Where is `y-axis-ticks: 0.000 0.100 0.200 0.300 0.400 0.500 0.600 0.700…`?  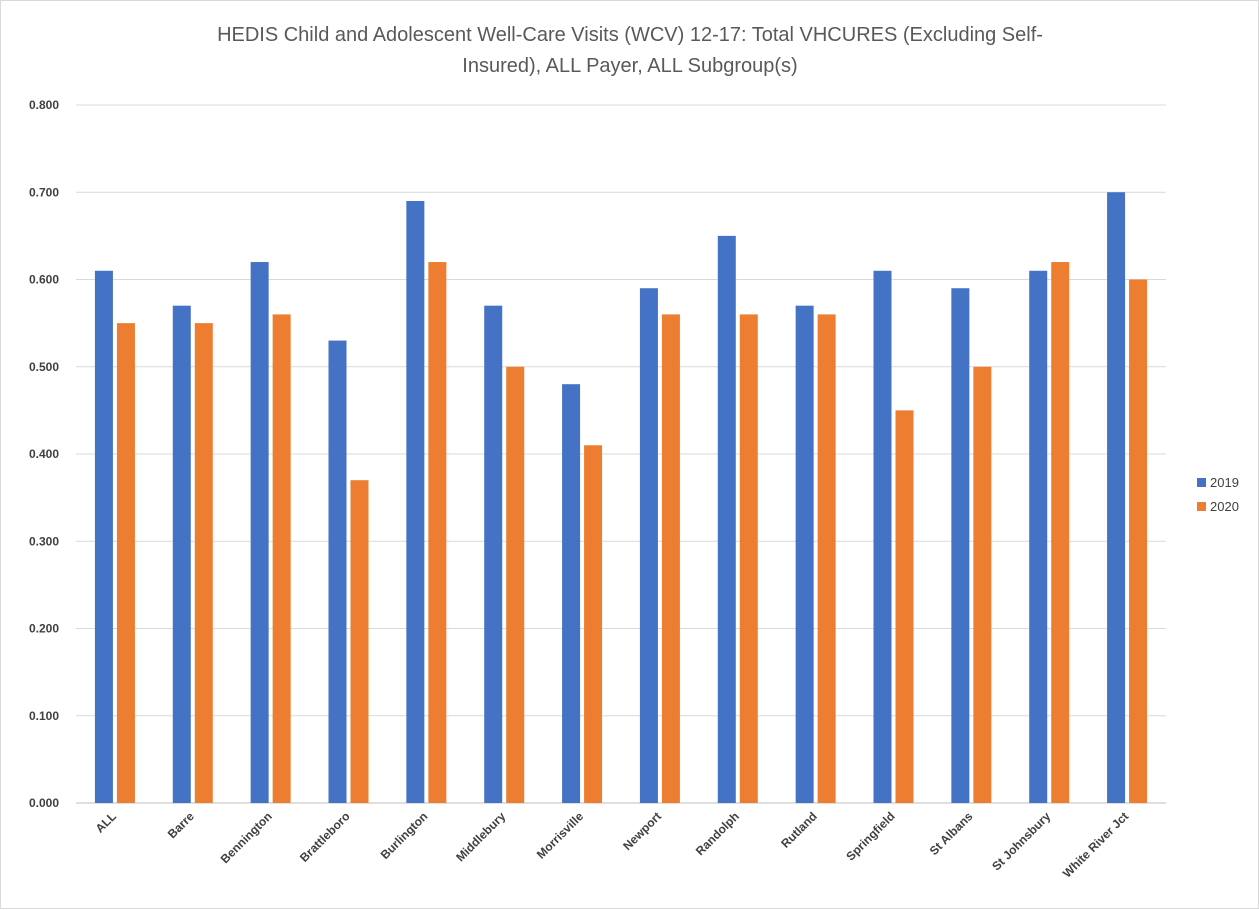
y-axis-ticks: 0.000 0.100 0.200 0.300 0.400 0.500 0.600 0.700… is located at coordinates (44, 454).